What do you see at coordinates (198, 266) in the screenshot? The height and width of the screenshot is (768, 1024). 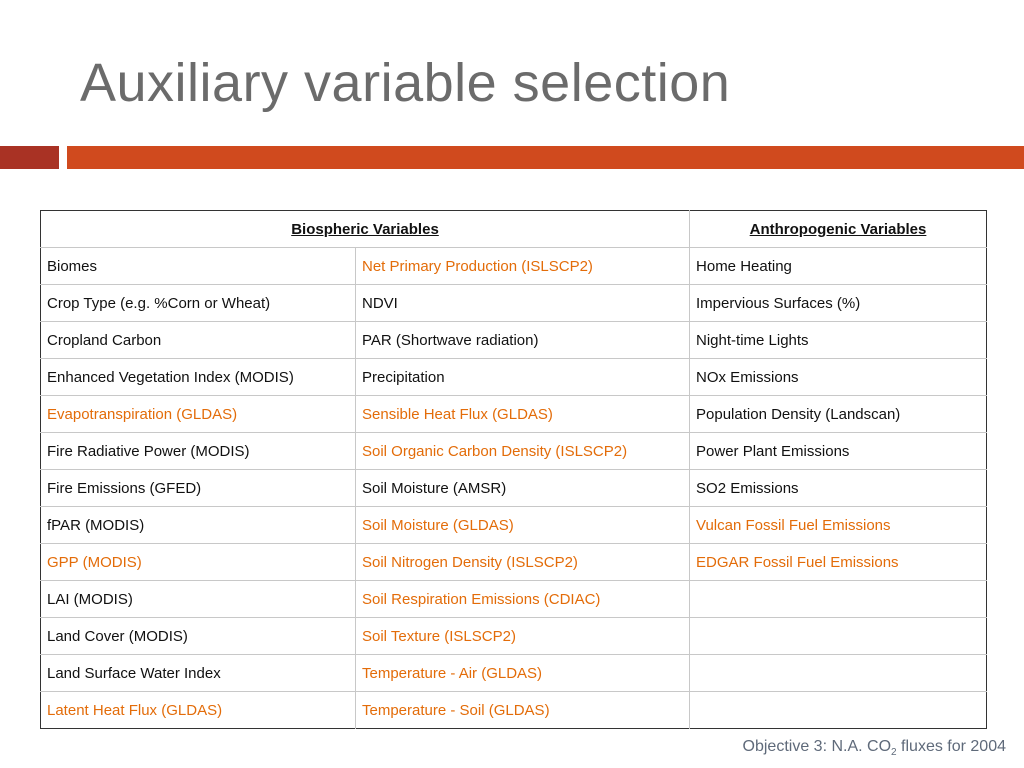 I see `table-cell: Biomes` at bounding box center [198, 266].